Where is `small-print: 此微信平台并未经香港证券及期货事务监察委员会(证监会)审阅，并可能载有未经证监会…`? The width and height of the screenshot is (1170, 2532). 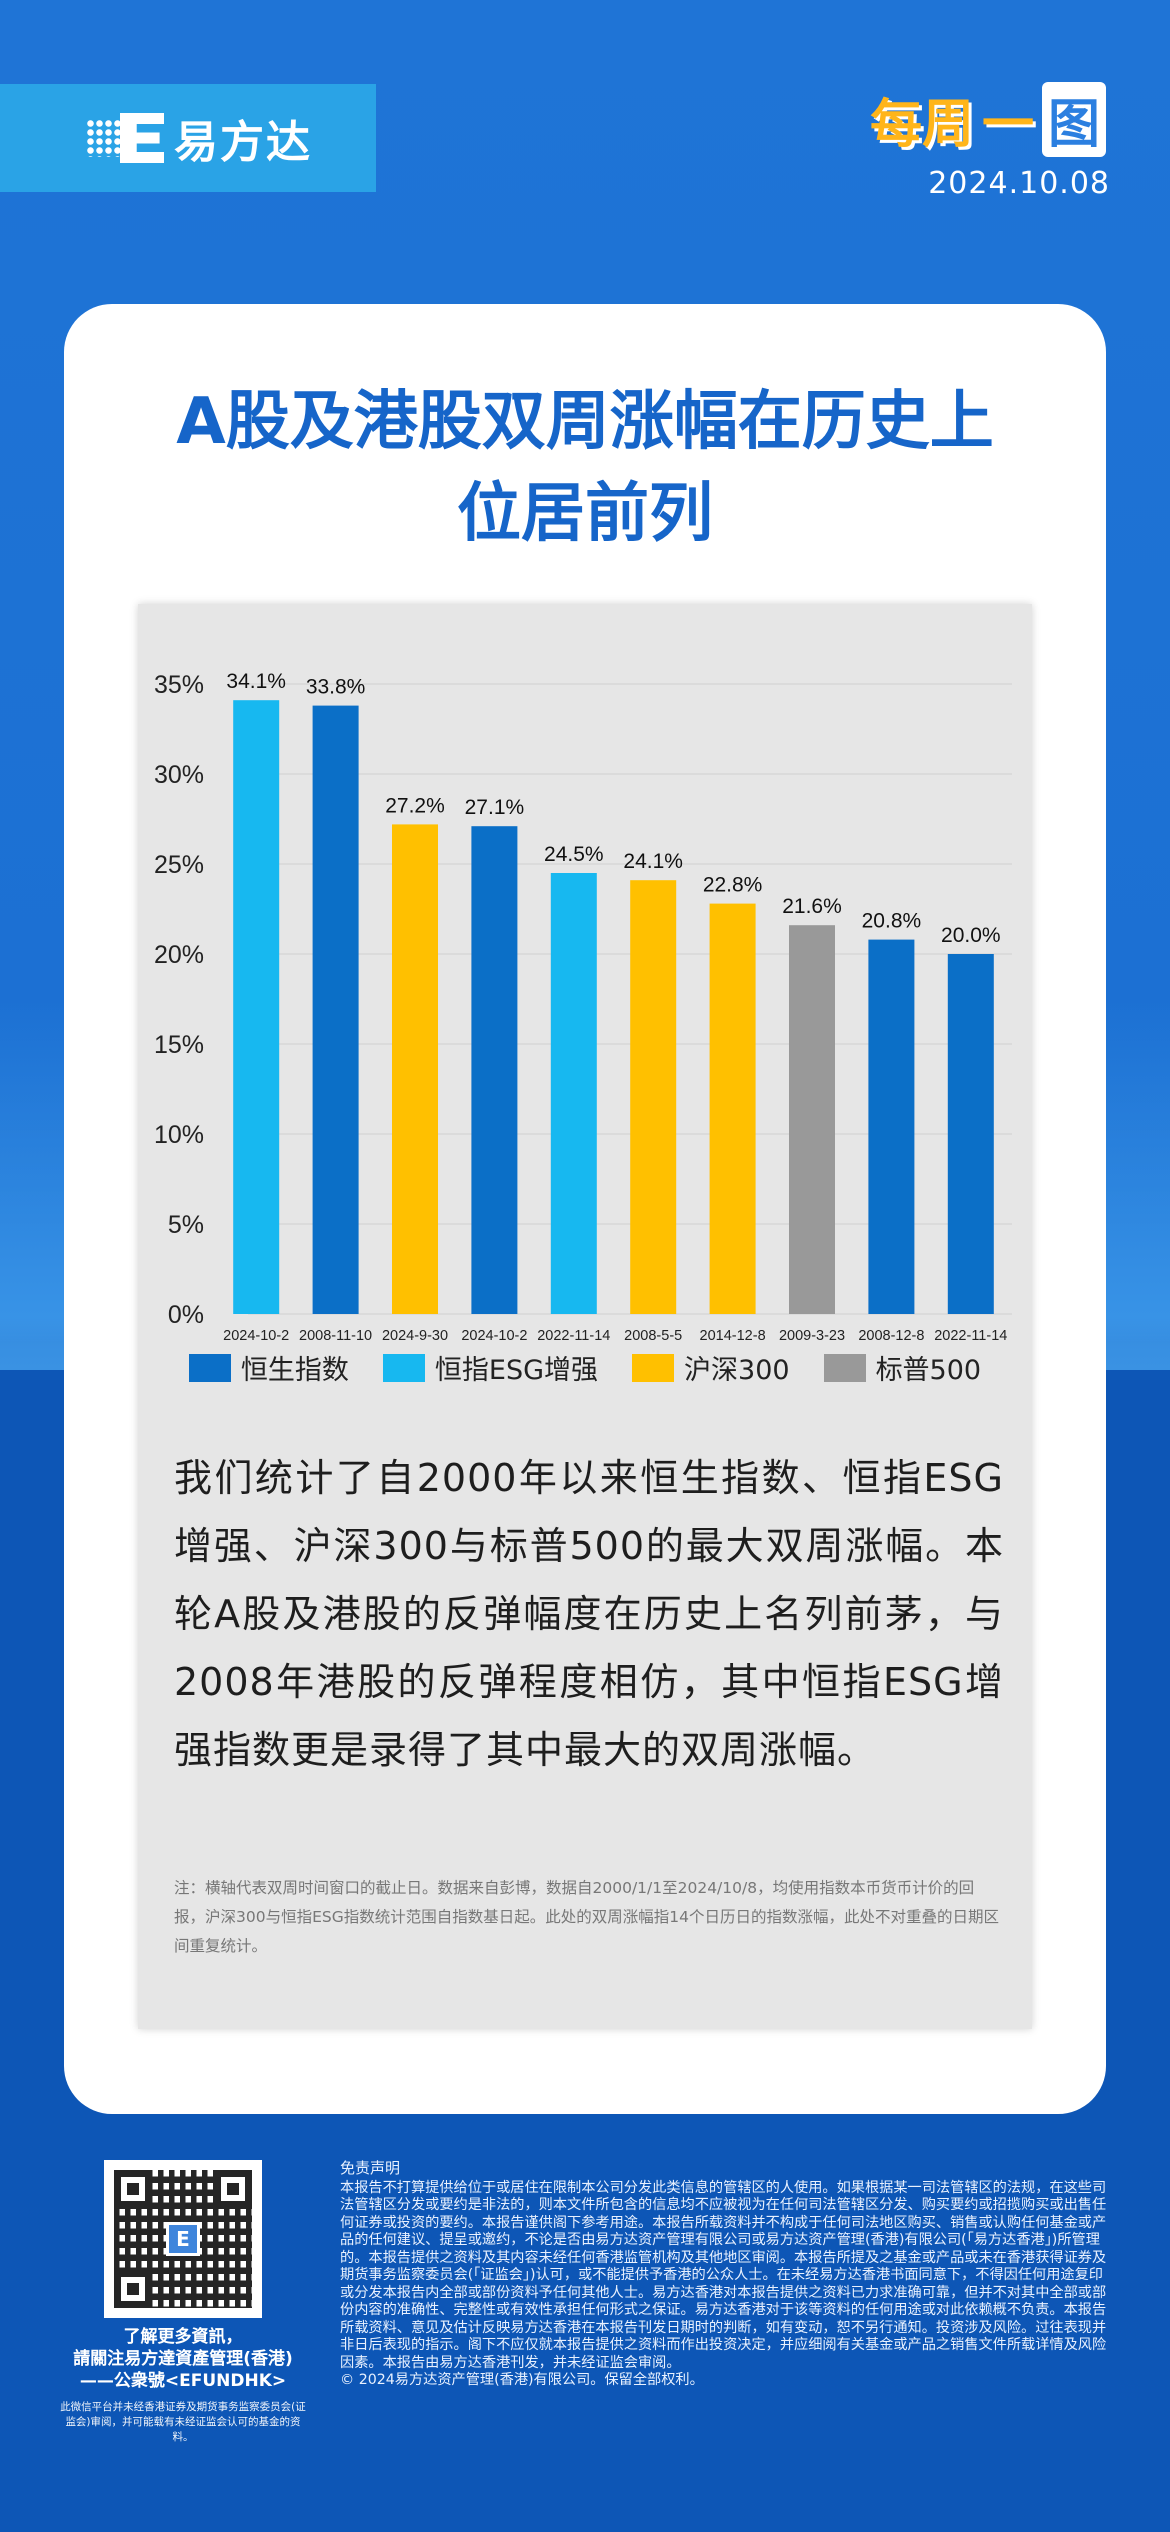
small-print: 此微信平台并未经香港证券及期货事务监察委员会(证监会)审阅，并可能载有未经证监会… is located at coordinates (183, 2422).